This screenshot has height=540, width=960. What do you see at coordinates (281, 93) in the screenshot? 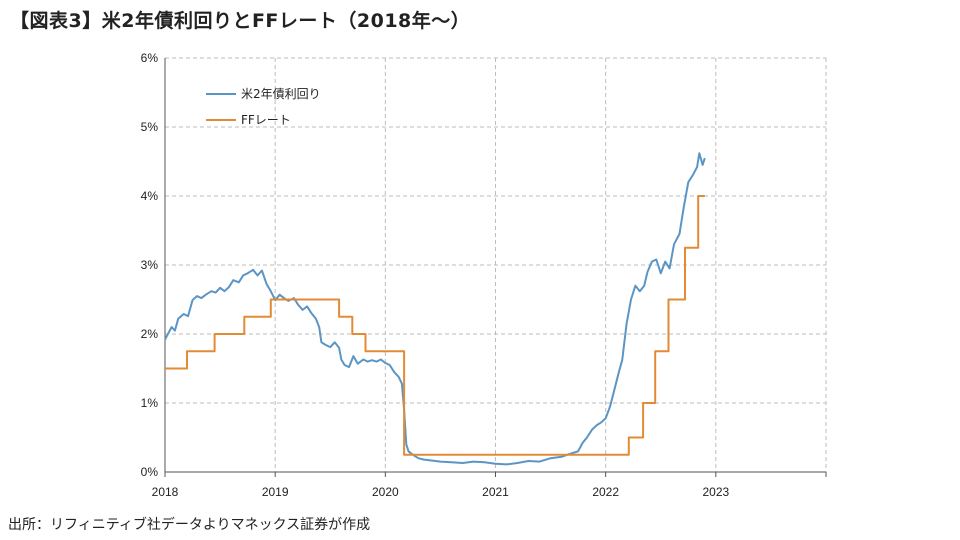
I see `legend-label-1: 米2年債利回り` at bounding box center [281, 93].